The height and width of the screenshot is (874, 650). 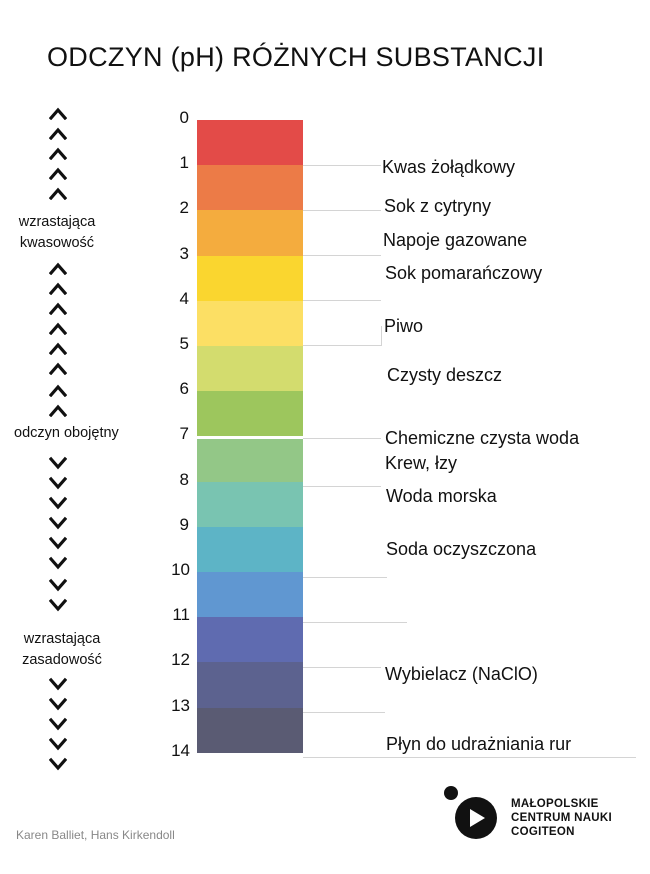 What do you see at coordinates (296, 57) in the screenshot?
I see `page-title: ODCZYN (pH) RÓŻNYCH SUBSTANCJI` at bounding box center [296, 57].